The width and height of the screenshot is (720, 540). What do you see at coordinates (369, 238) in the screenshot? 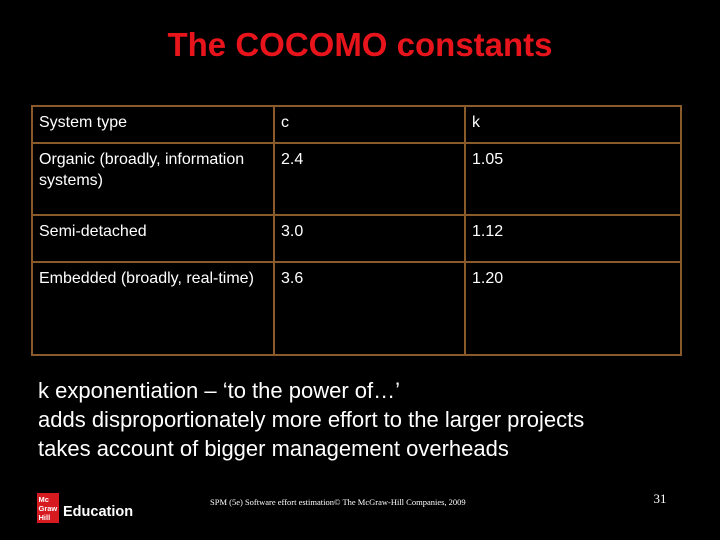
I see `cell-c: 3.0` at bounding box center [369, 238].